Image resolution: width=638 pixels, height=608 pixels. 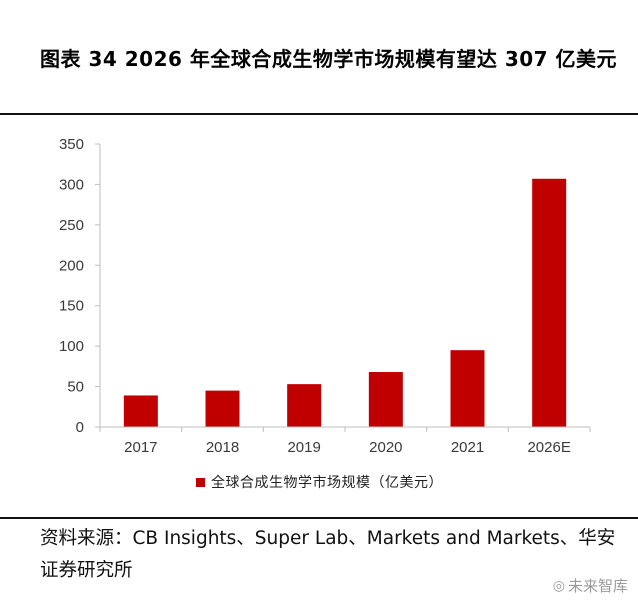 I want to click on x-tick-label: 2020, so click(x=385, y=447).